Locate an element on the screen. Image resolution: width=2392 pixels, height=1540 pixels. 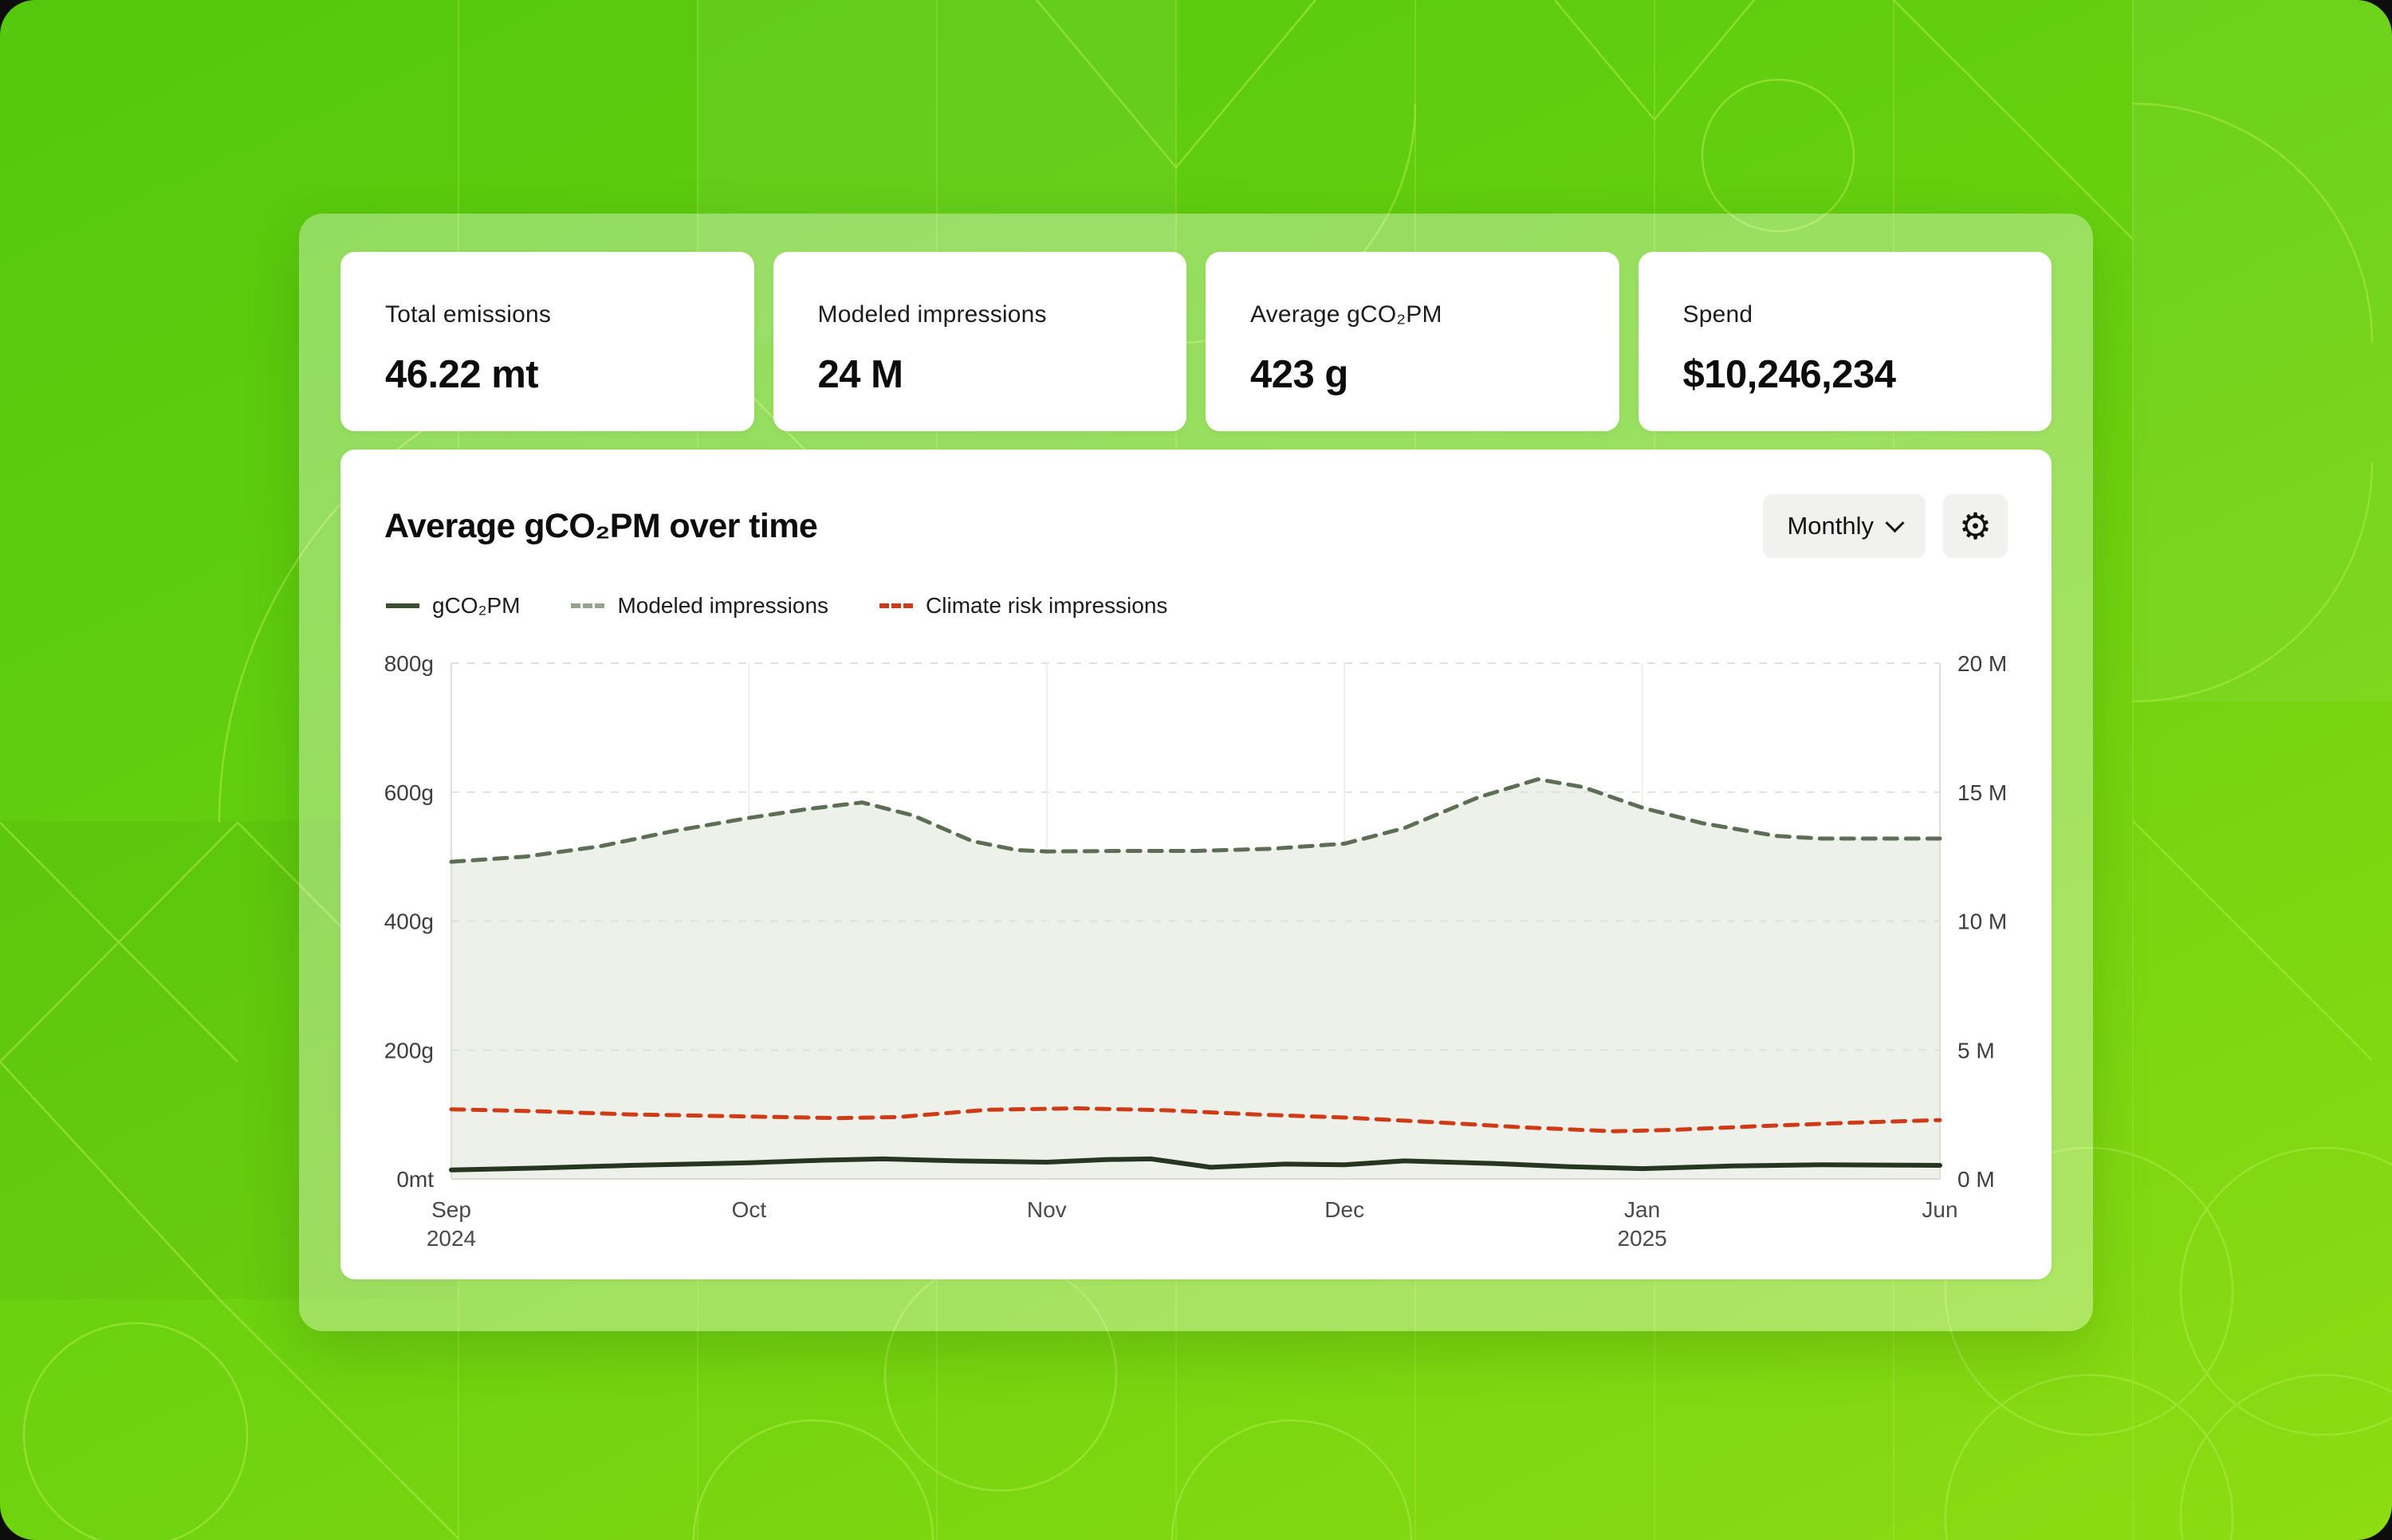
chart-header: Average gCO₂PM over time Monthly ⚙ is located at coordinates (1196, 526).